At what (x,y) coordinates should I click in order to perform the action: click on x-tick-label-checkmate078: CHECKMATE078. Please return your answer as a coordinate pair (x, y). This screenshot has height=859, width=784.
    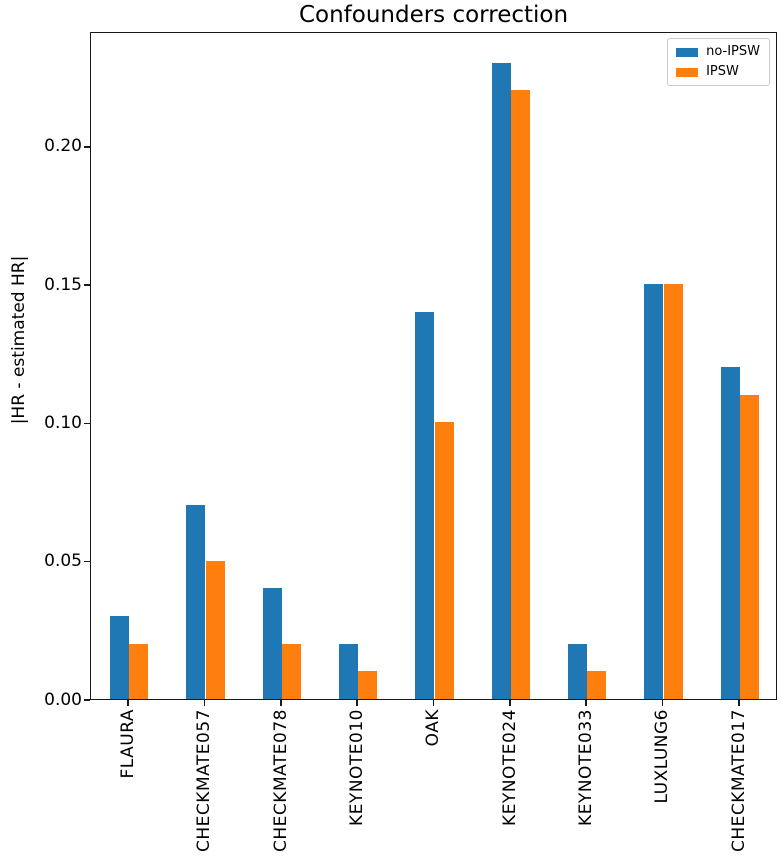
    Looking at the image, I should click on (280, 780).